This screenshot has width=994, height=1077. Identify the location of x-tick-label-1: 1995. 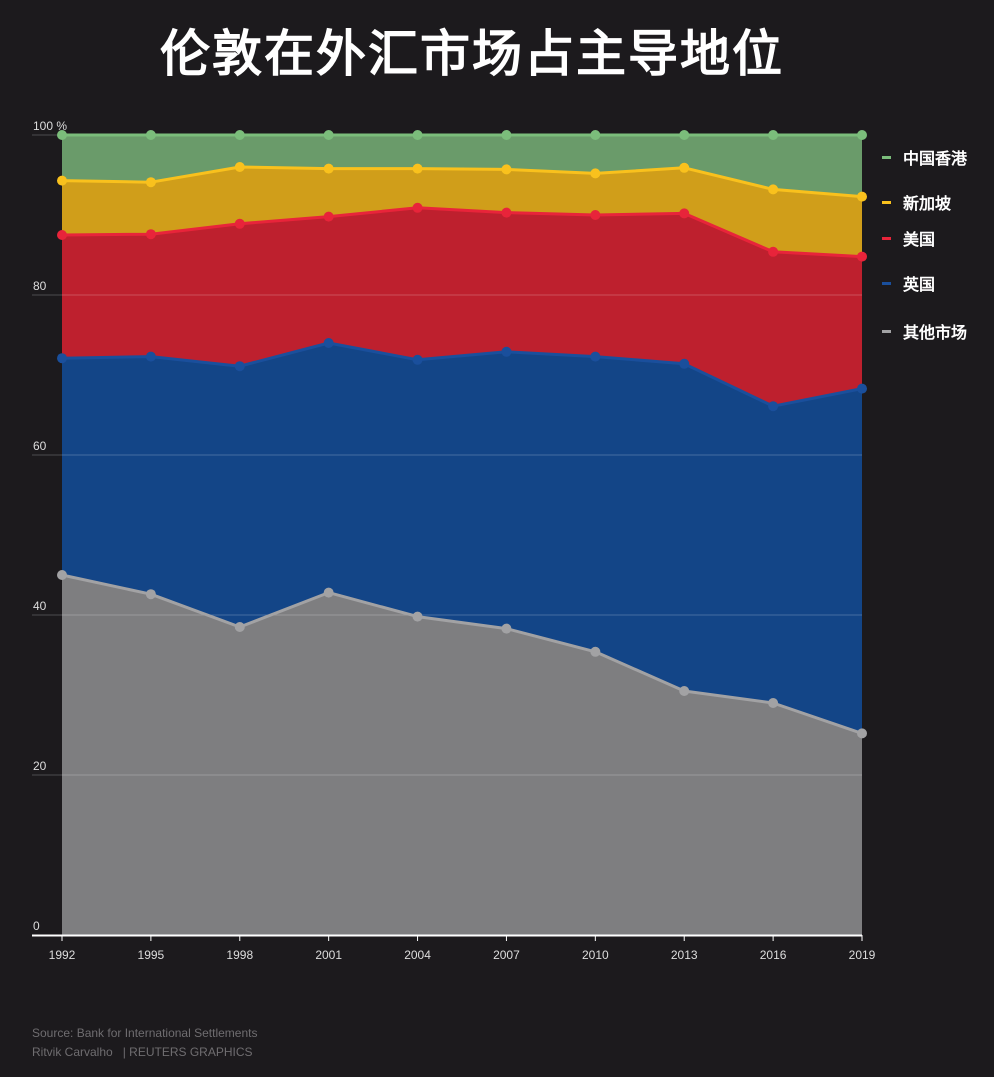
(151, 955).